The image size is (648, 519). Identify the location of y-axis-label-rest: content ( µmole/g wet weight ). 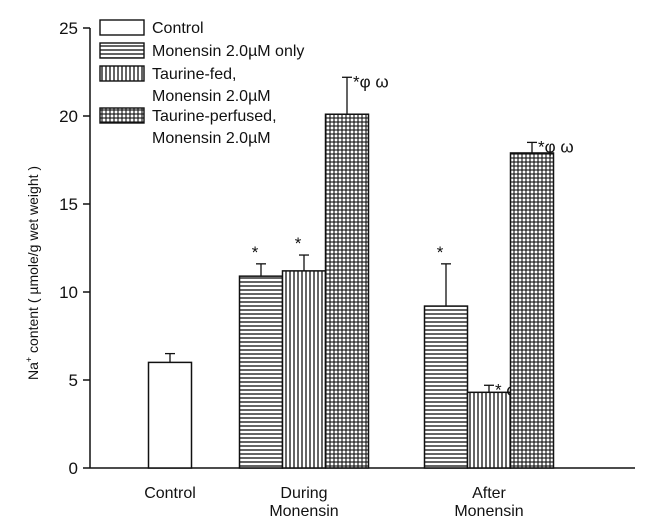
(33, 261).